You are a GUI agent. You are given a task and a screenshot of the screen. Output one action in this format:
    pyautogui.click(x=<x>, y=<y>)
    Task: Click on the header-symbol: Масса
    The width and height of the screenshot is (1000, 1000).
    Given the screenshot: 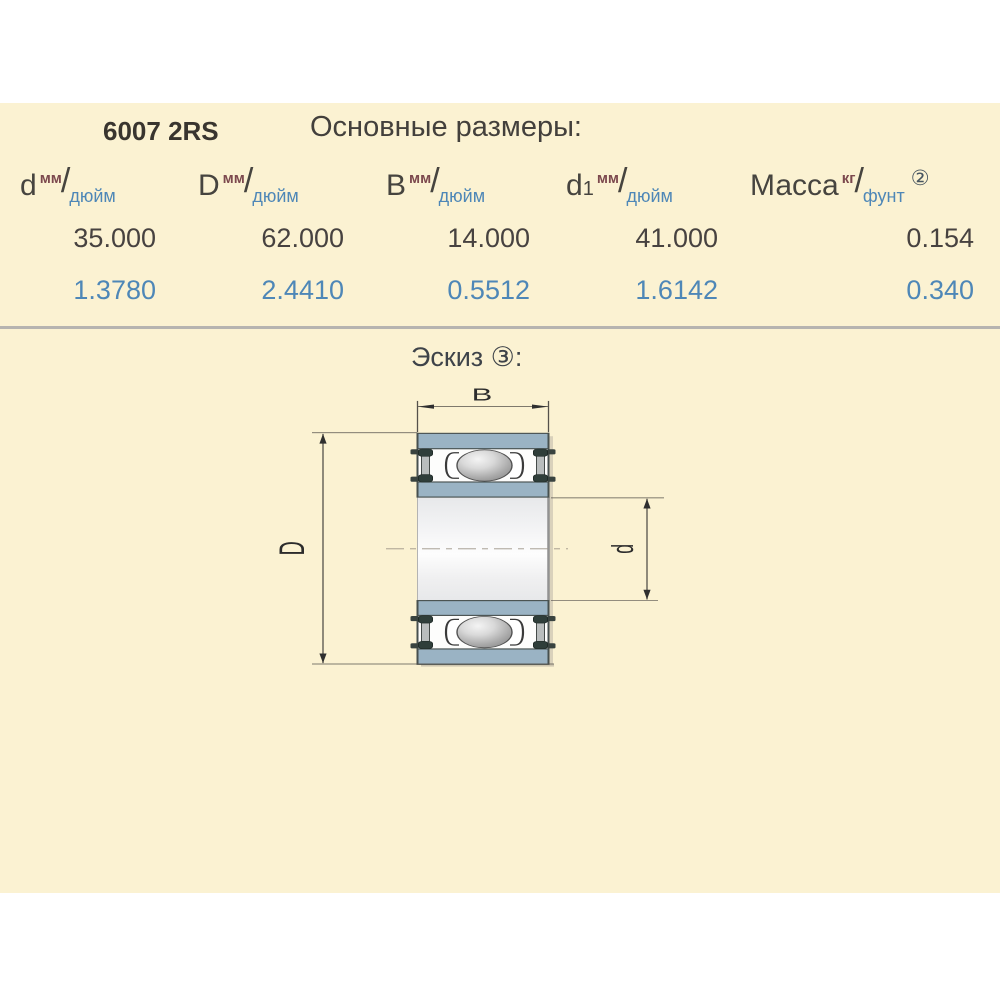 What is the action you would take?
    pyautogui.click(x=794, y=185)
    